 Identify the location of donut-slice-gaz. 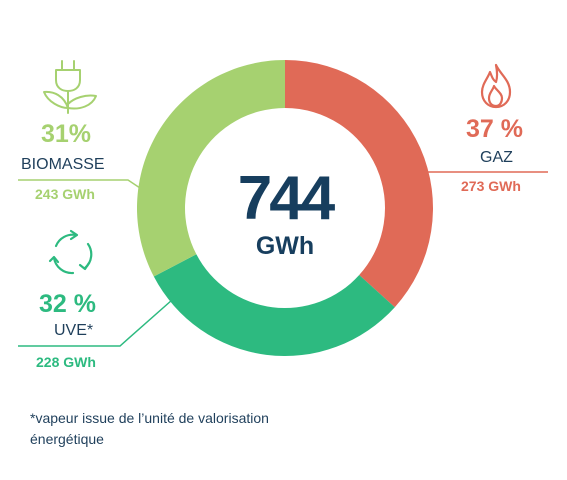
(359, 184).